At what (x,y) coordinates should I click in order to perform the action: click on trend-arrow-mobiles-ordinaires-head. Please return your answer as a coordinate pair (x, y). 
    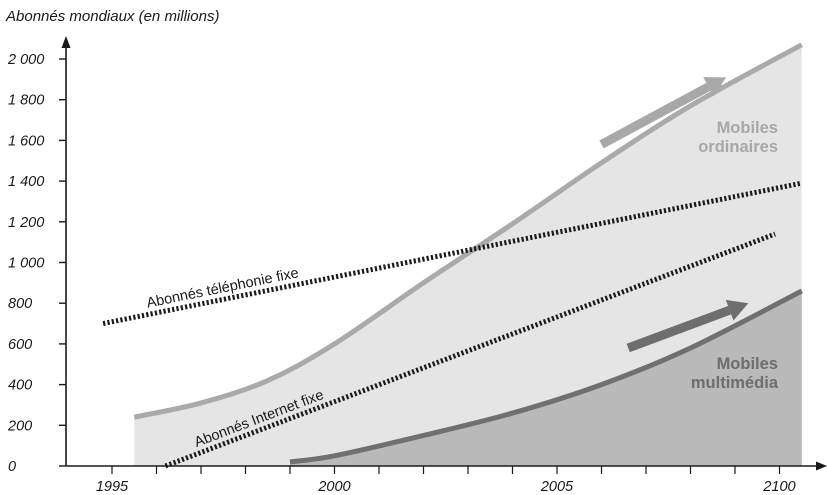
    Looking at the image, I should click on (715, 87).